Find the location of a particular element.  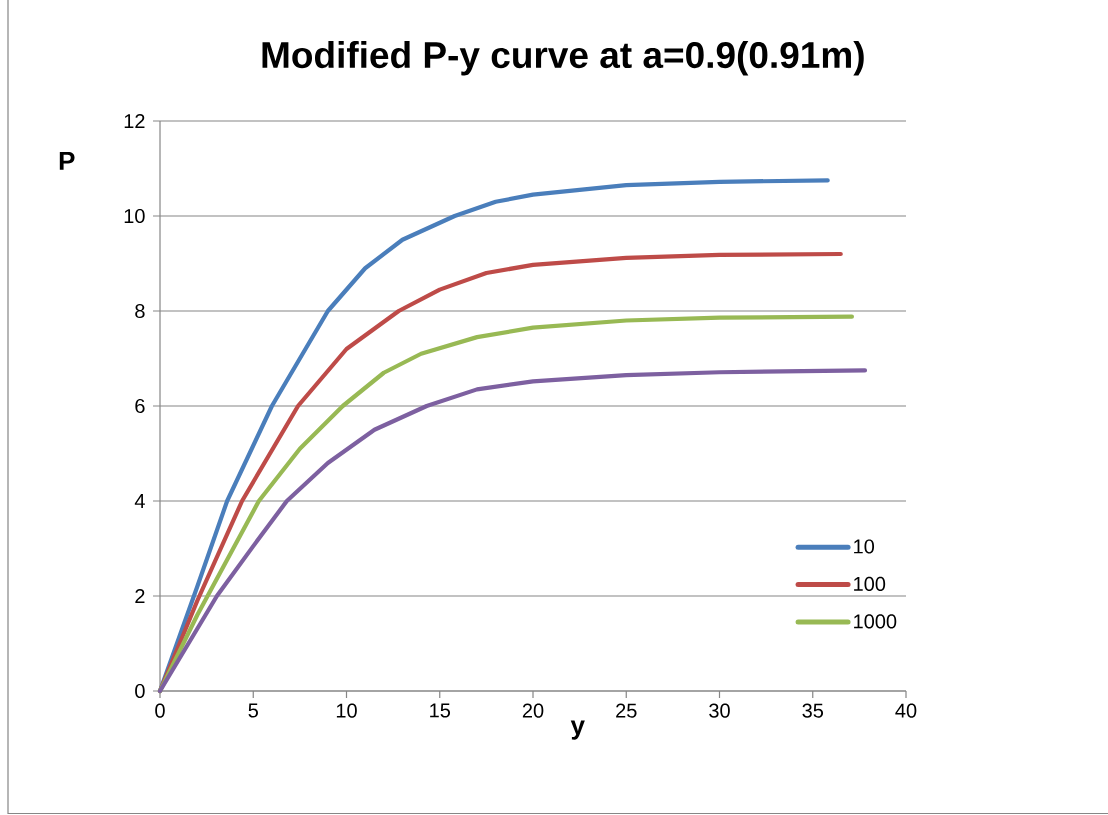

x-tick-label: 5 is located at coordinates (253, 710).